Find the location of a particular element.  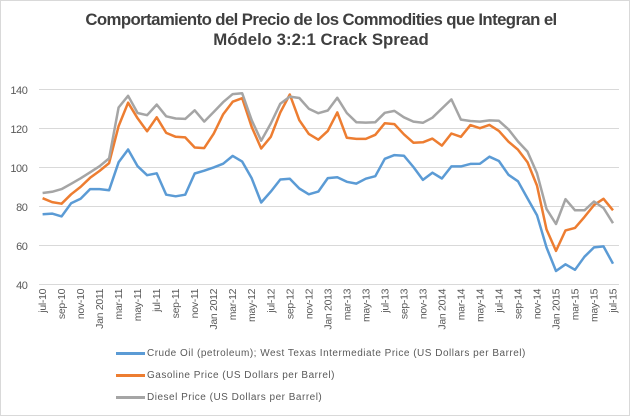

svg-text: nov-10 is located at coordinates (81, 303).